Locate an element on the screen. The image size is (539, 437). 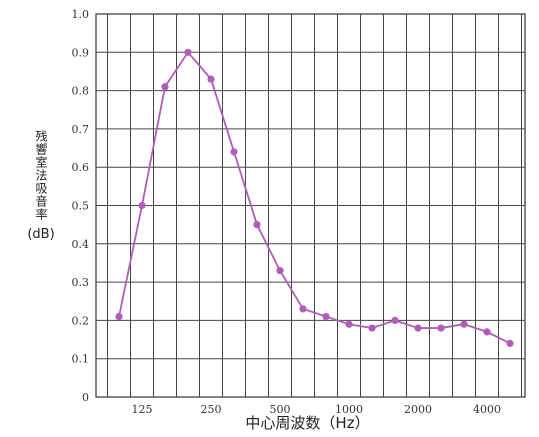
x-axis-ticks: 125 250 500 1000 2000 4000 is located at coordinates (317, 409).